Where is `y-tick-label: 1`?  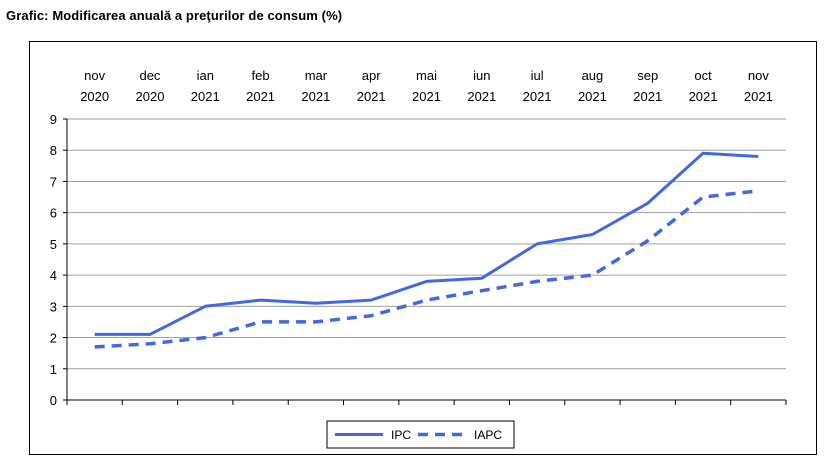 y-tick-label: 1 is located at coordinates (53, 369).